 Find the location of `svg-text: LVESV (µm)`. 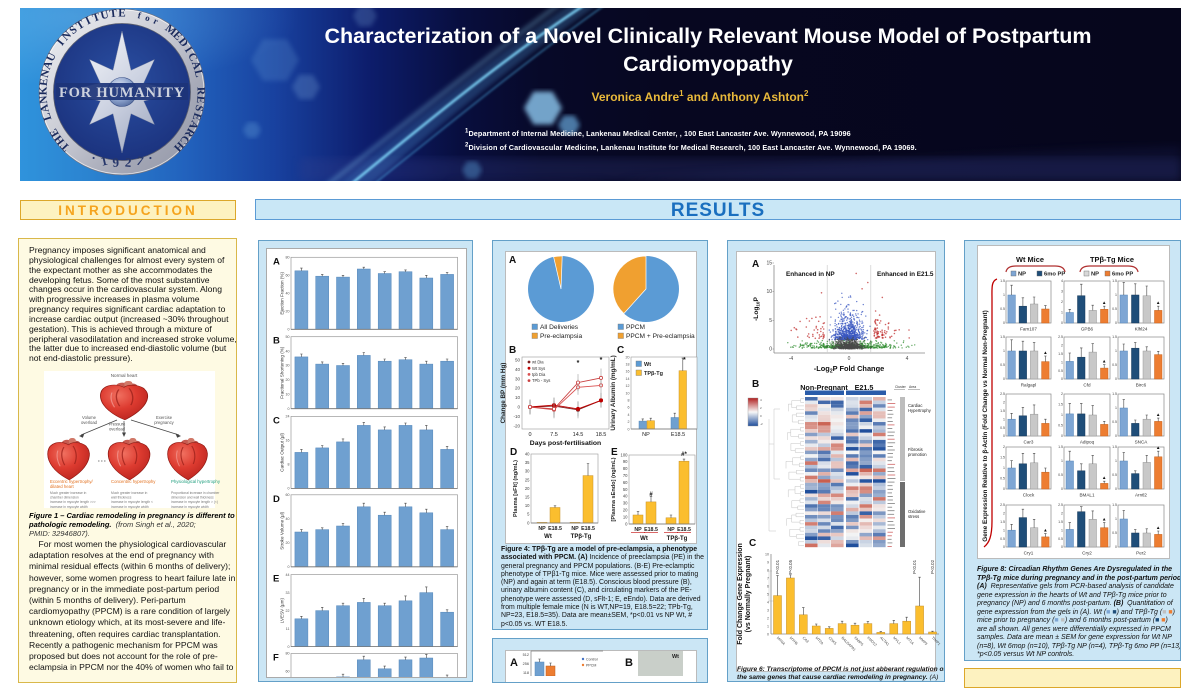

svg-text: LVESV (µm) is located at coordinates (282, 610).